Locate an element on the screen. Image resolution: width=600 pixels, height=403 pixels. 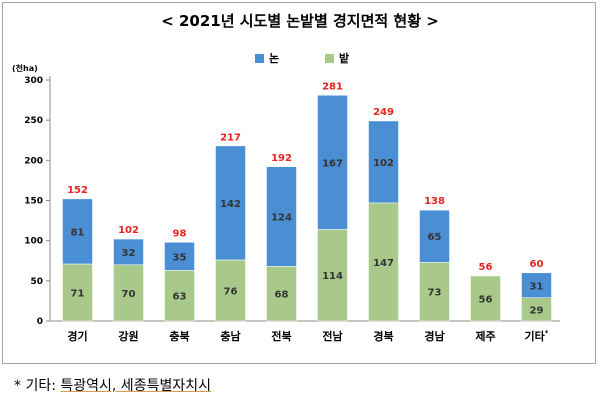
segment-value-label: 81 is located at coordinates (78, 232).